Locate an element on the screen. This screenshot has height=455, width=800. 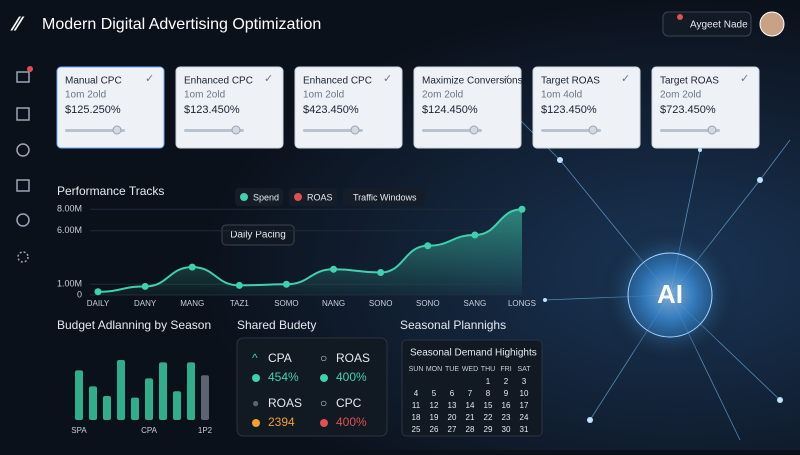
calendar-day: 18 is located at coordinates (416, 417).